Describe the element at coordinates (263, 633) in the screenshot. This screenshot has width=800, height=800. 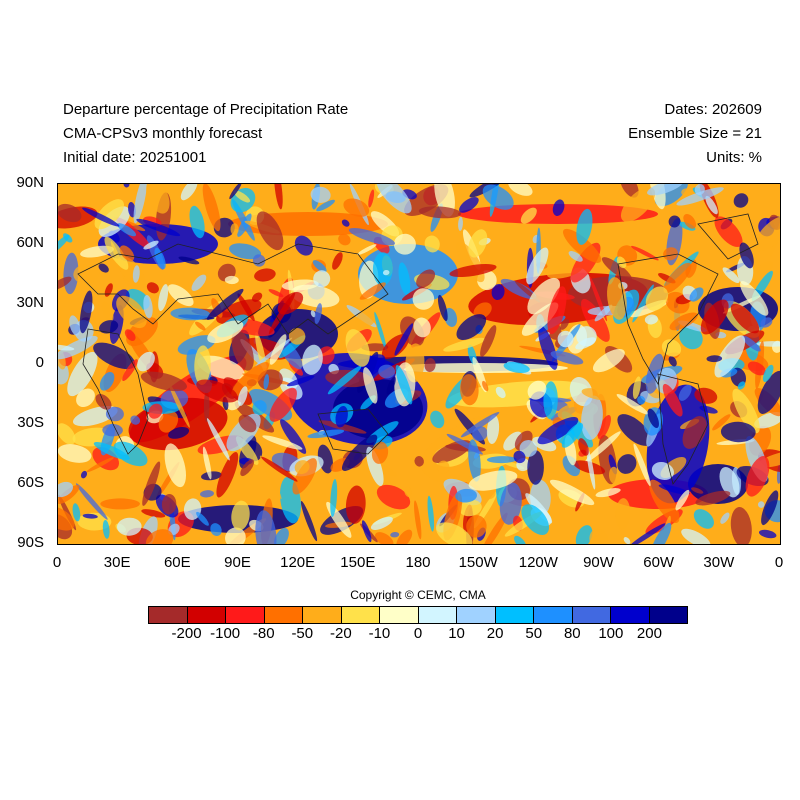
I see `colorbar-tick-label: -80` at that location.